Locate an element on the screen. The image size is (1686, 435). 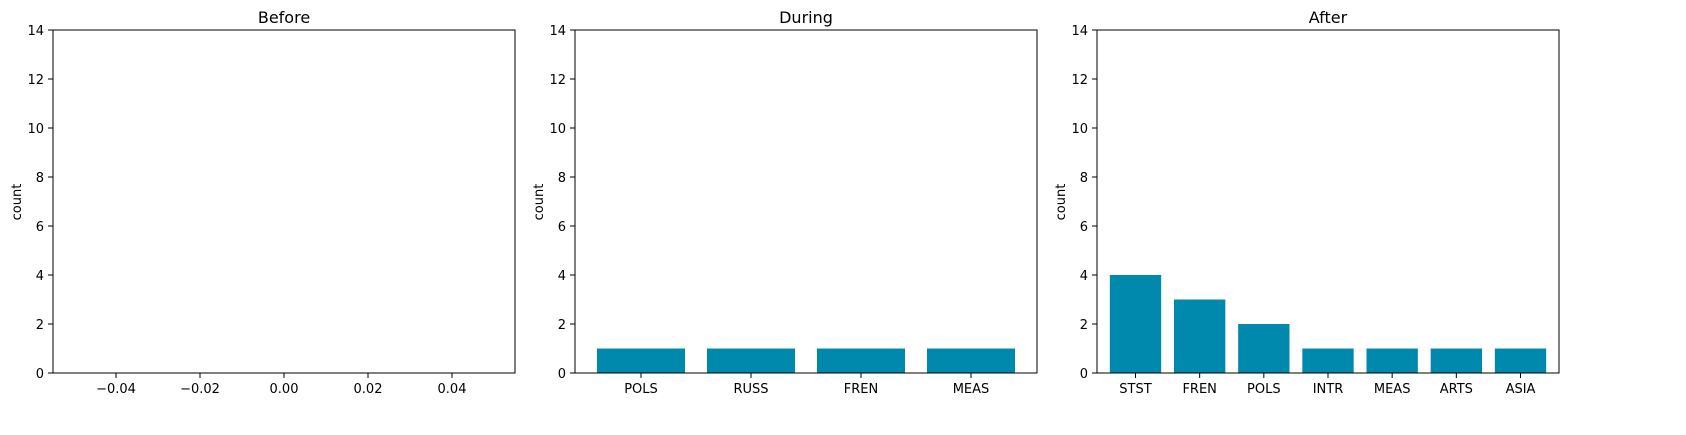
x-tick-label: STST is located at coordinates (1135, 389).